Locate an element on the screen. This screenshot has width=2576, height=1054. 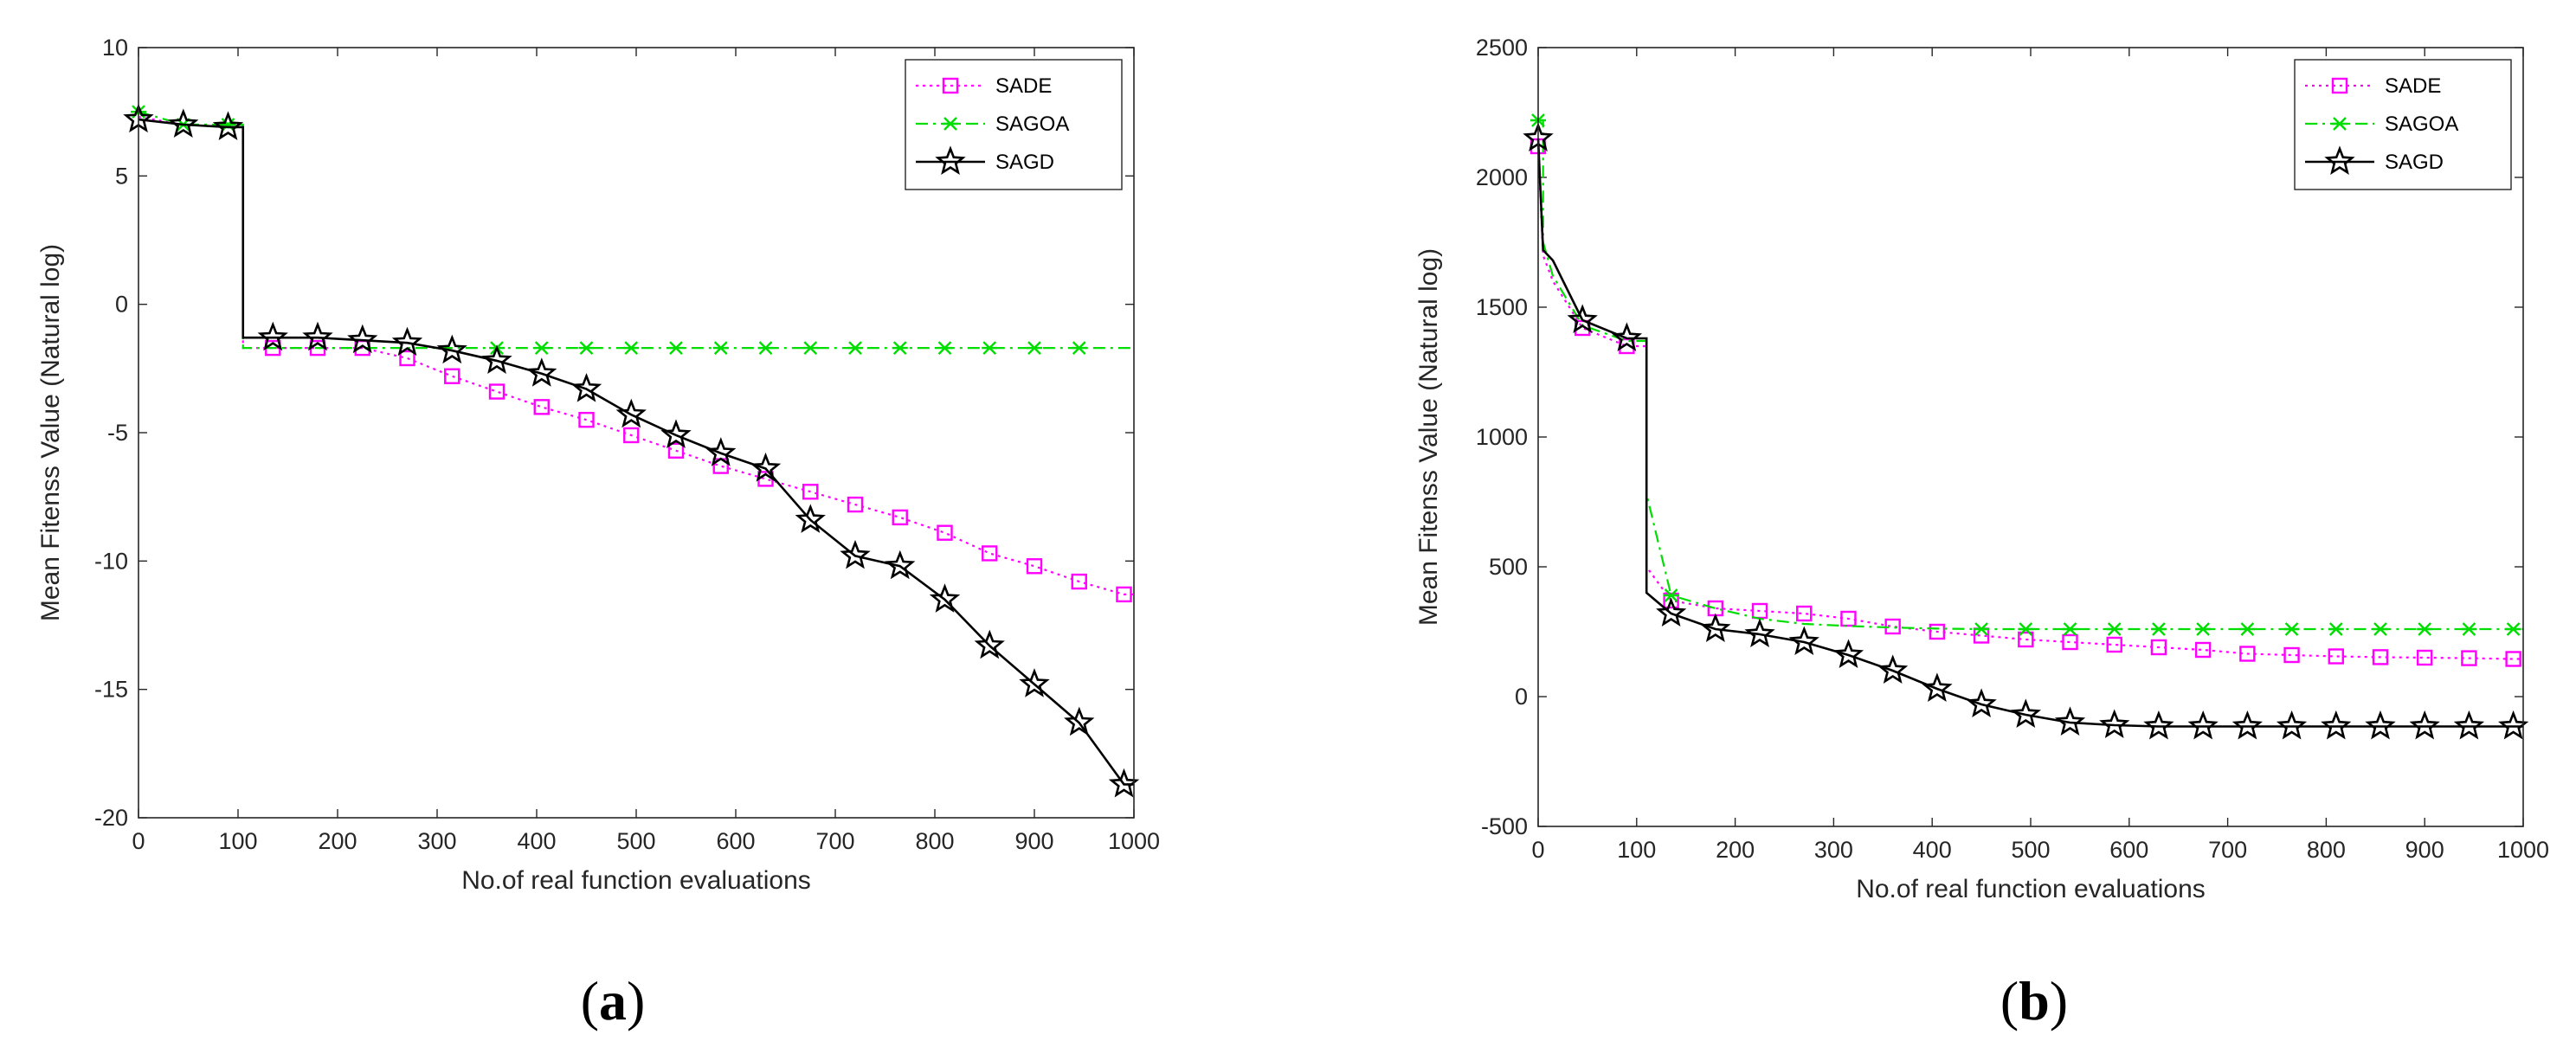
y-tick-label: 0 is located at coordinates (1521, 697).